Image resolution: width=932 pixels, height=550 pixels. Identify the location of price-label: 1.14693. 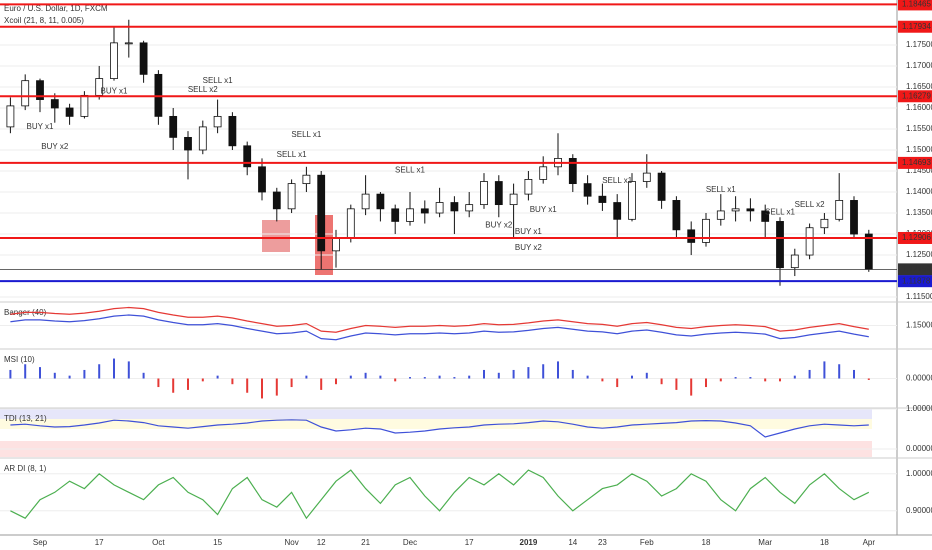
(916, 162).